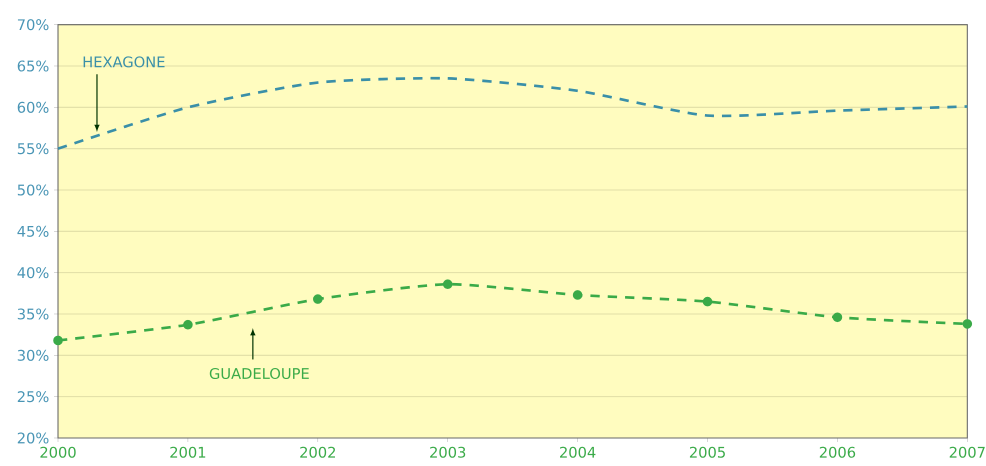  I want to click on x-tick-label: 2002, so click(317, 452).